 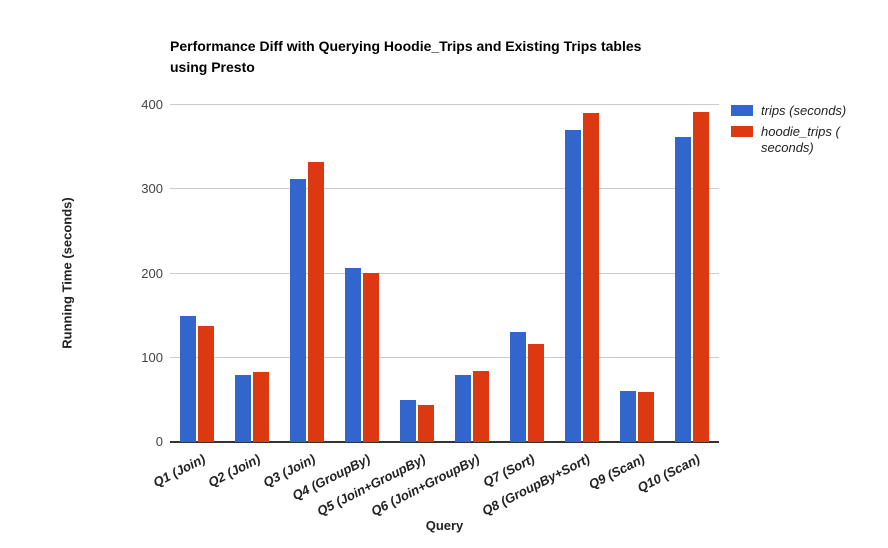 I want to click on bar-hoodie_trips-Q10, so click(x=700, y=276).